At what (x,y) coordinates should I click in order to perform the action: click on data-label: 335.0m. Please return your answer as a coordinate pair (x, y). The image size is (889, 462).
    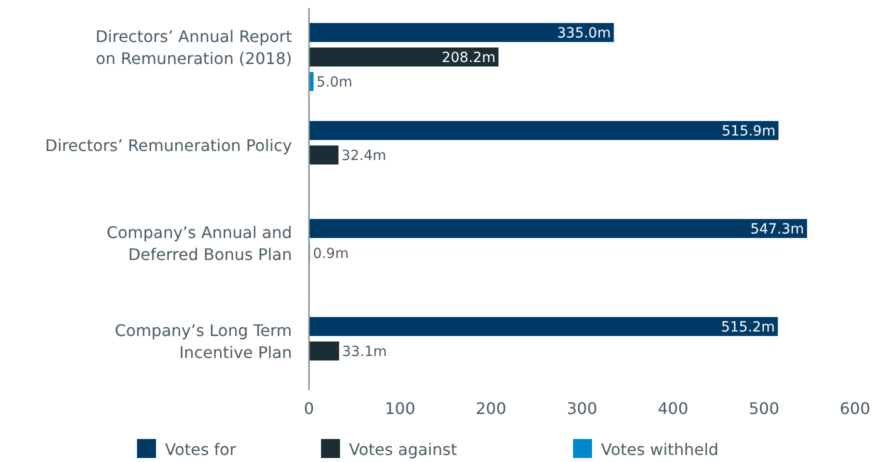
    Looking at the image, I should click on (584, 34).